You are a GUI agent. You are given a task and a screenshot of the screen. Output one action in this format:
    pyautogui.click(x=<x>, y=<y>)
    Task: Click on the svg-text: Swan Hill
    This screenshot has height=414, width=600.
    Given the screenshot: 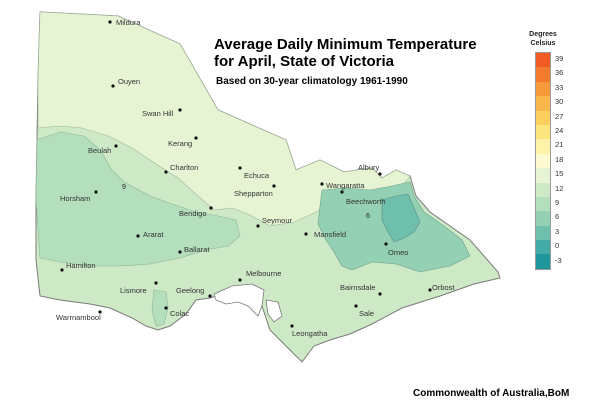 What is the action you would take?
    pyautogui.click(x=158, y=113)
    